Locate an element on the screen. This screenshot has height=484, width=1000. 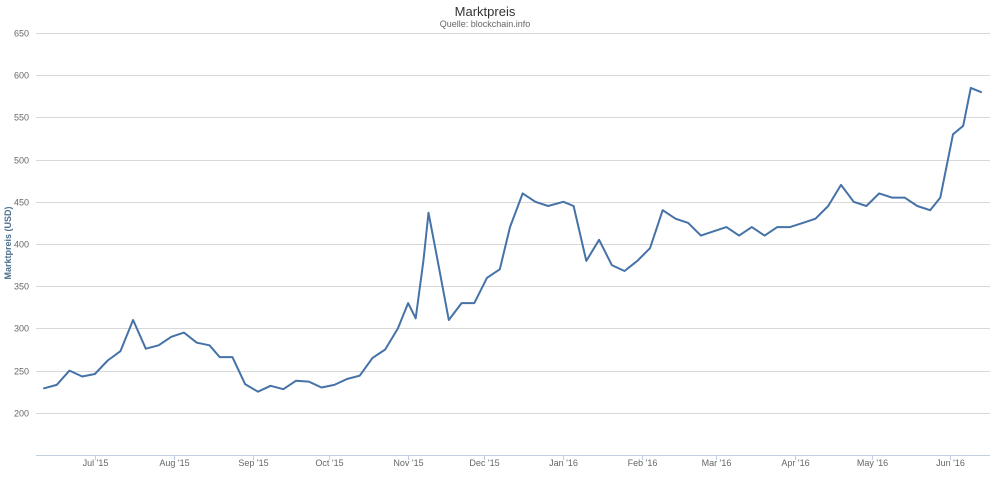
x-tick-label: Nov '15 is located at coordinates (408, 463).